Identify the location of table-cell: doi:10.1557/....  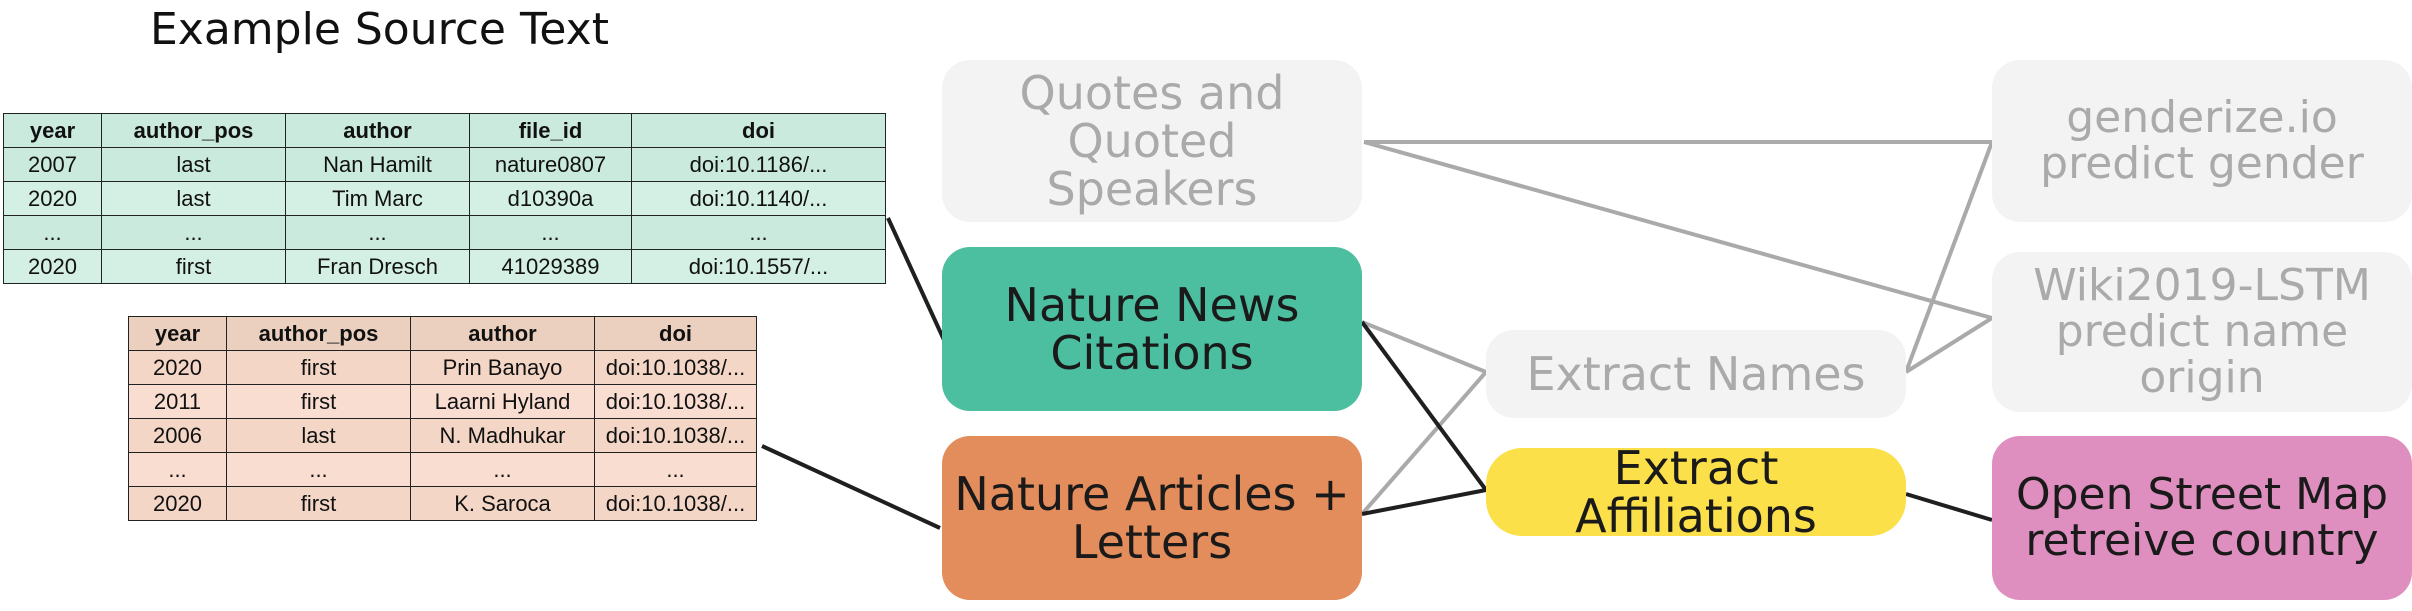
(758, 266).